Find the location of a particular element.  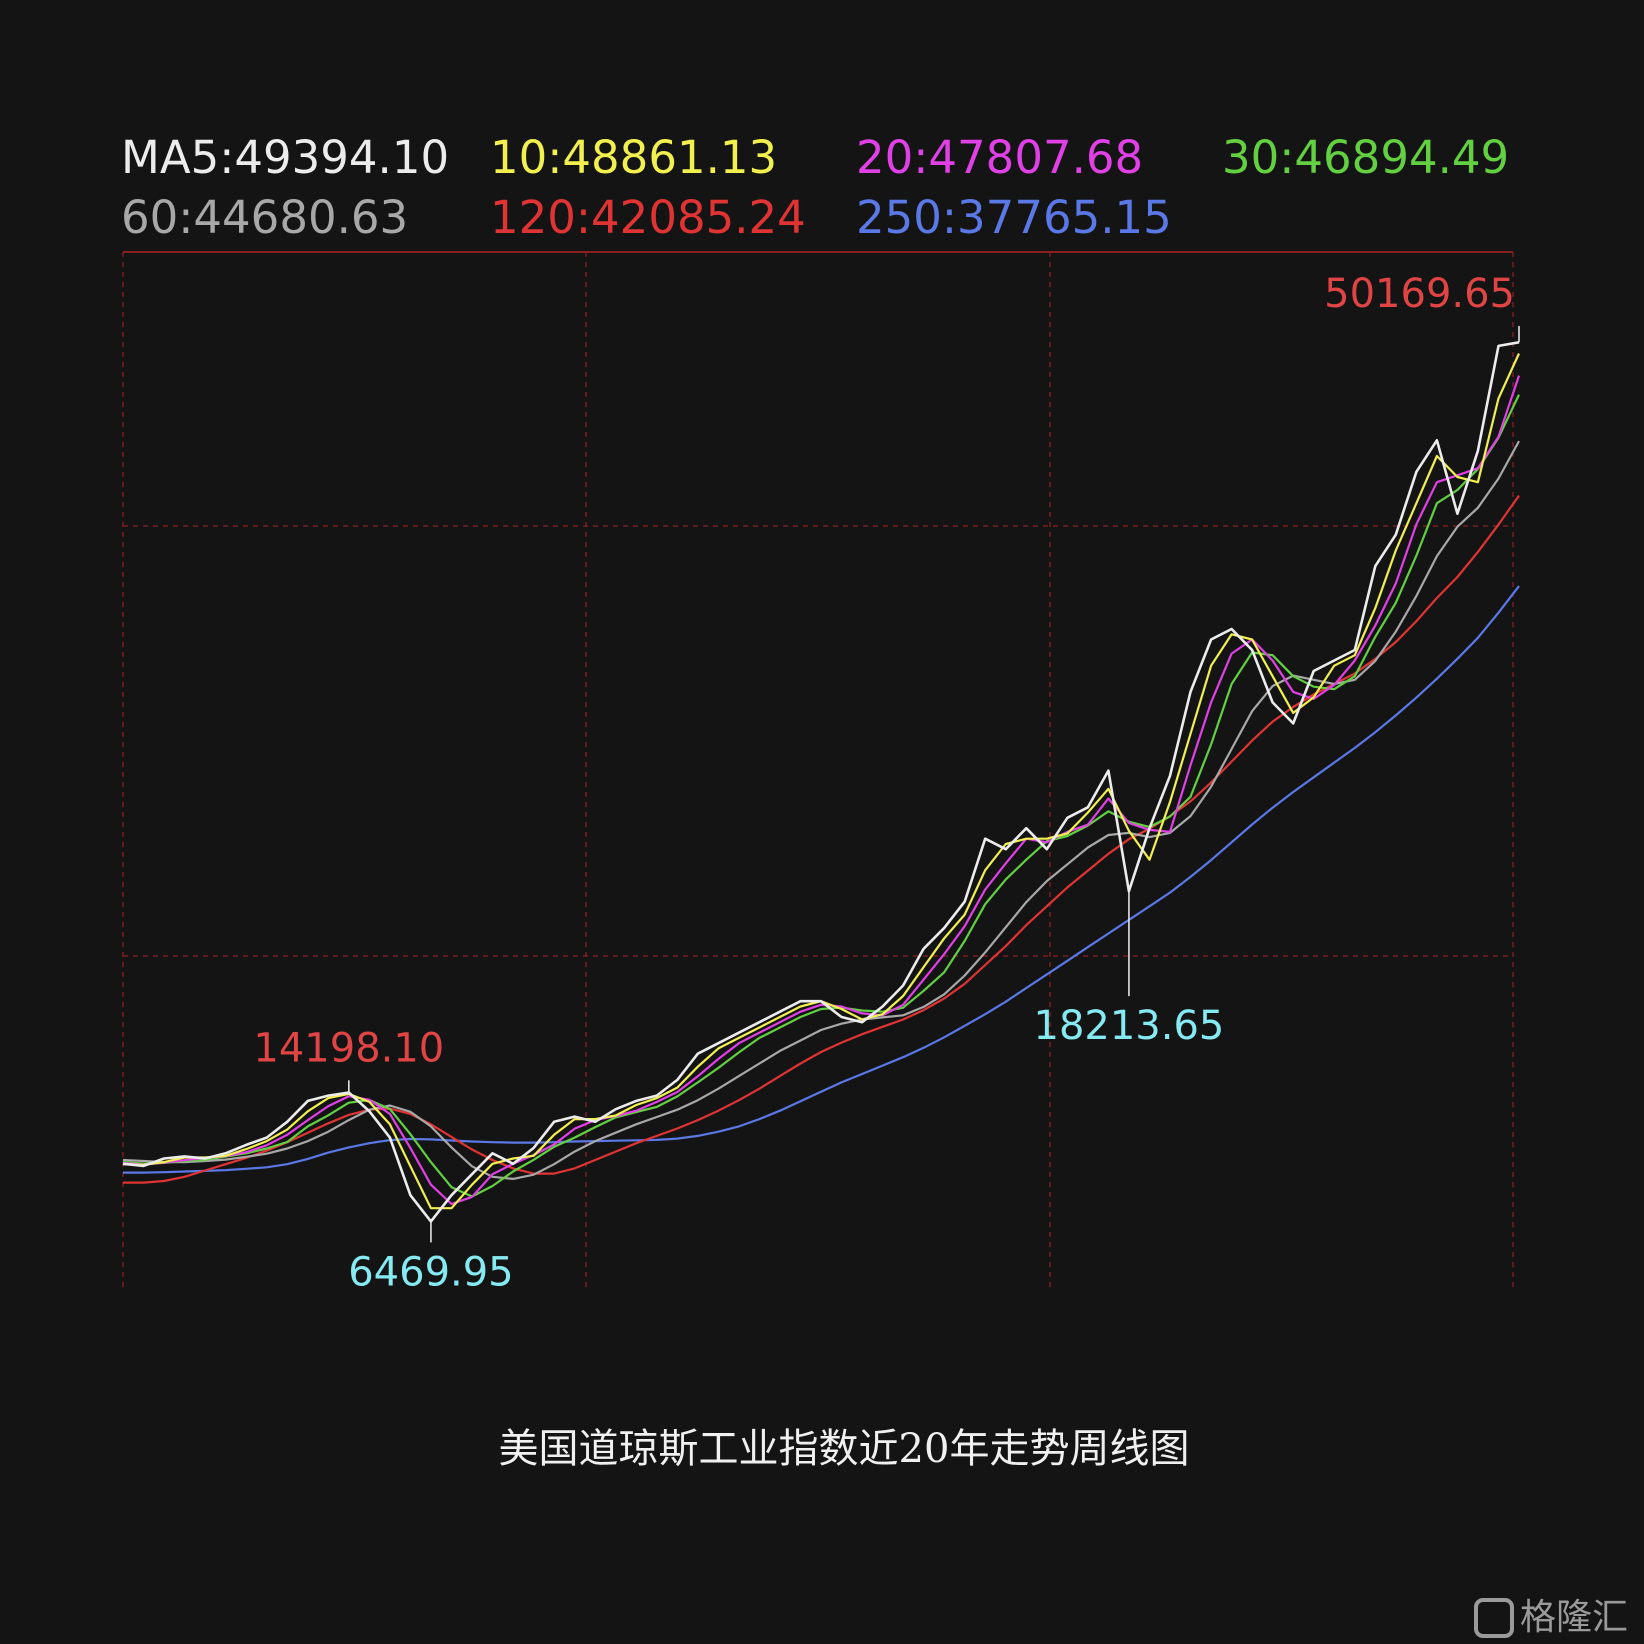

chart-title: 美国道琼斯工业指数近20年走势周线图 is located at coordinates (844, 1449).